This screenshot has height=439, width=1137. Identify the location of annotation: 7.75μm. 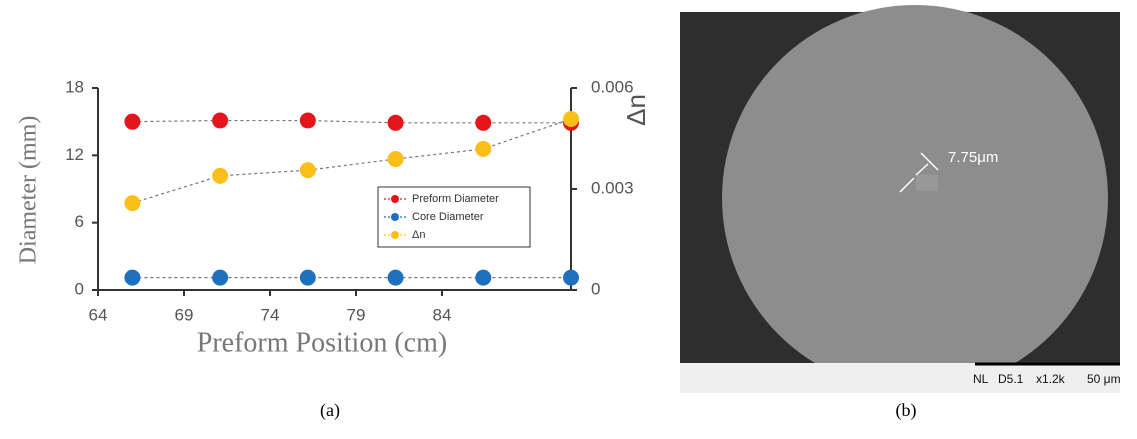
(973, 157).